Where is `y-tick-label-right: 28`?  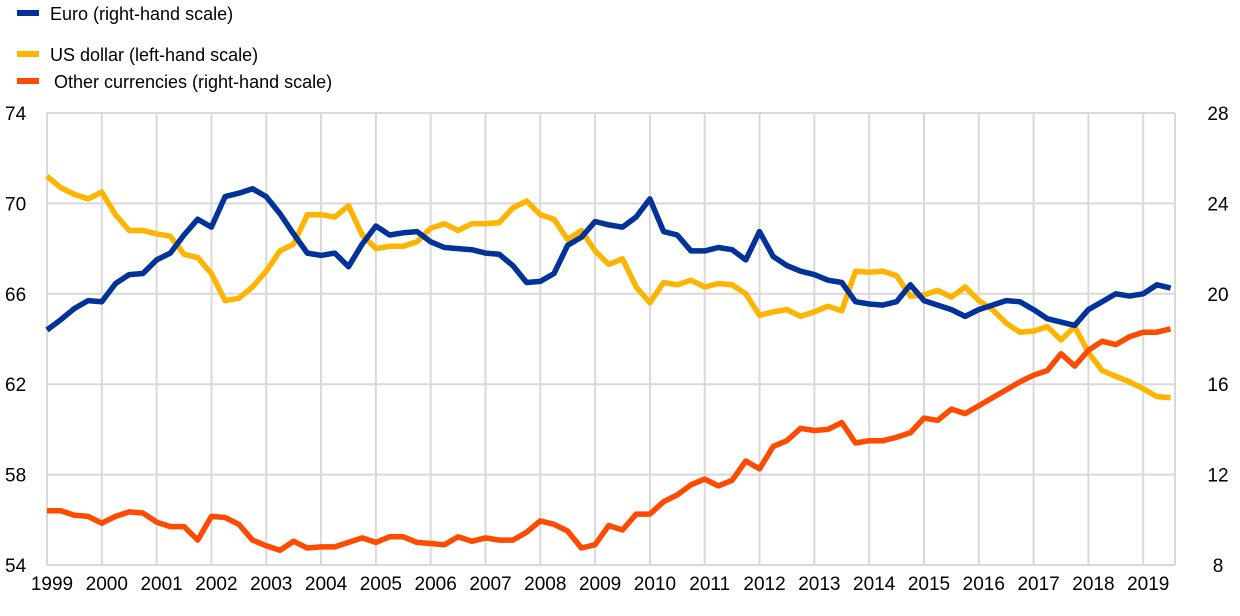
y-tick-label-right: 28 is located at coordinates (1217, 114).